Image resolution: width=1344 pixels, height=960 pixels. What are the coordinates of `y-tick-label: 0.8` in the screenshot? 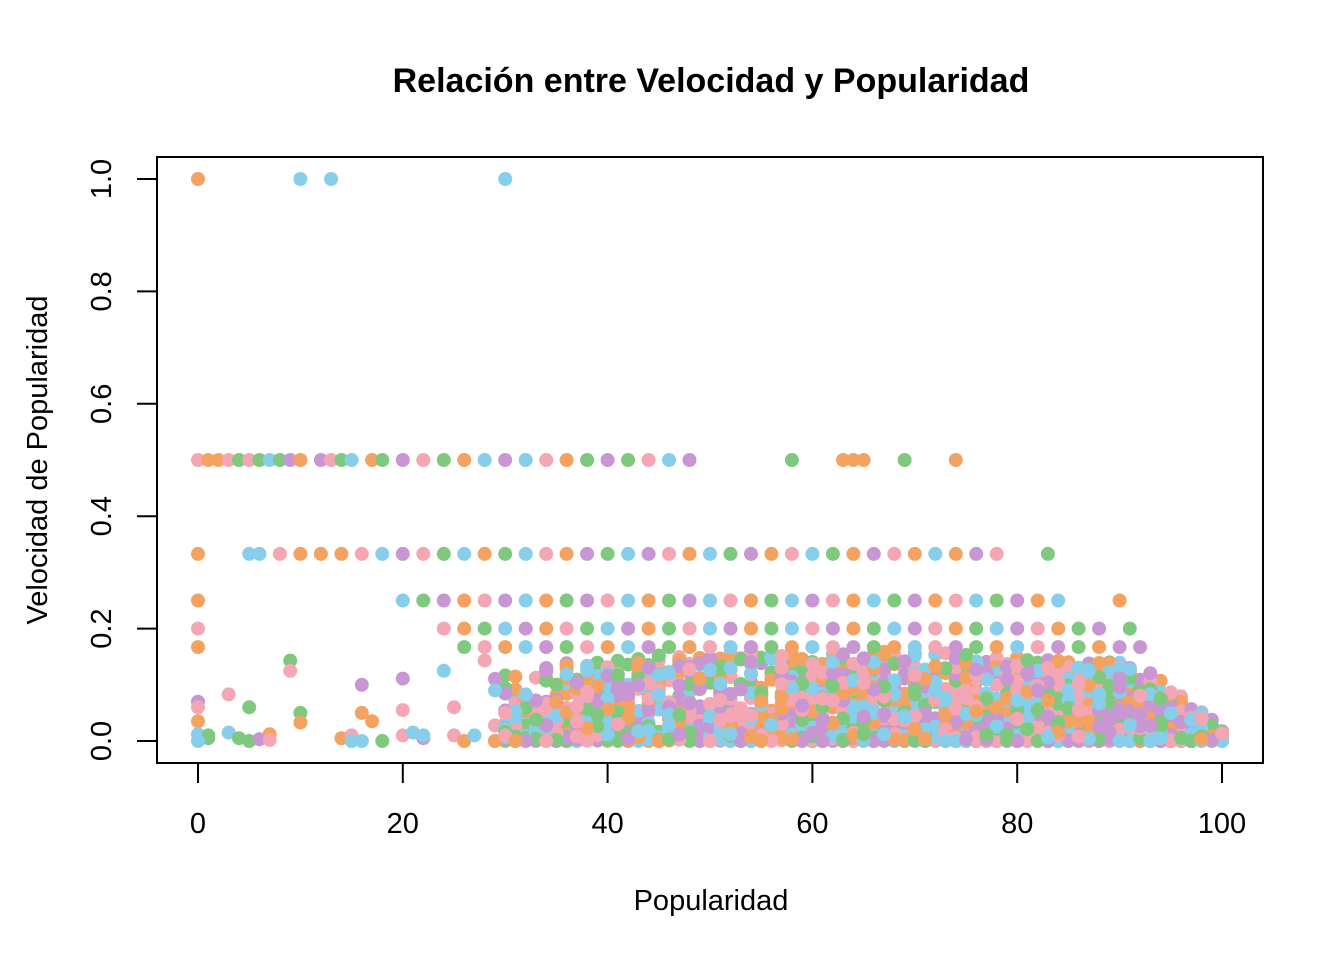 It's located at (102, 291).